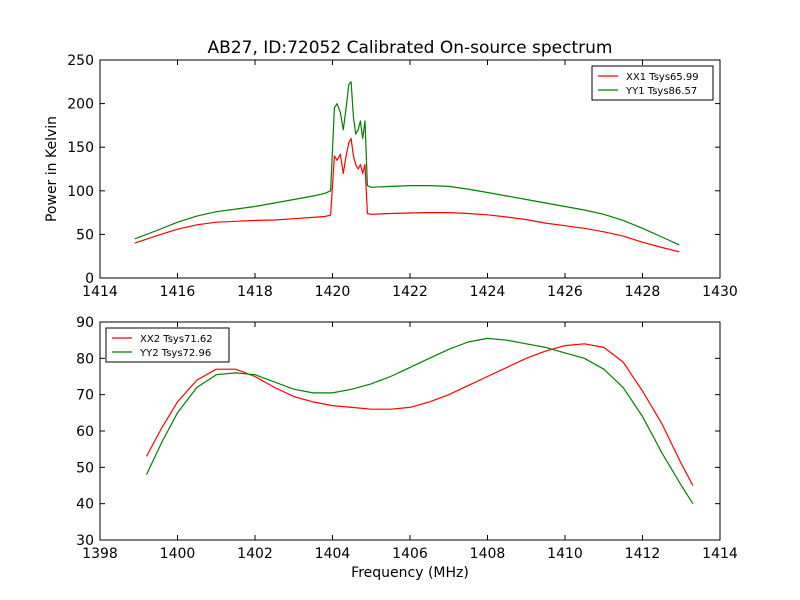 This screenshot has width=800, height=600. What do you see at coordinates (175, 353) in the screenshot?
I see `legend-label: YY2 Tsys72.96` at bounding box center [175, 353].